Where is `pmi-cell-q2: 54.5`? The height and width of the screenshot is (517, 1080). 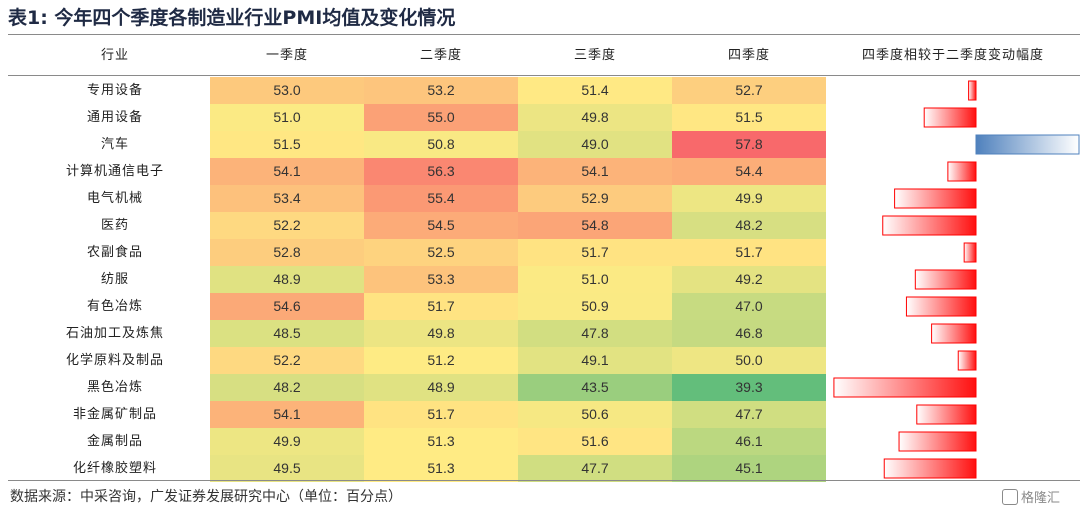
pmi-cell-q2: 54.5 is located at coordinates (441, 225).